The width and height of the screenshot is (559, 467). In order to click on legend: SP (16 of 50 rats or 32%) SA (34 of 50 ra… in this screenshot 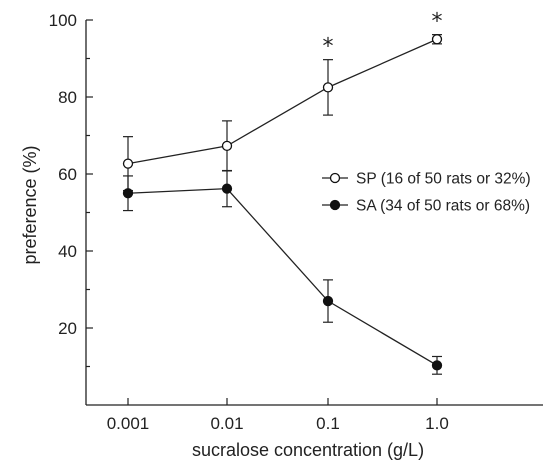, I will do `click(426, 193)`.